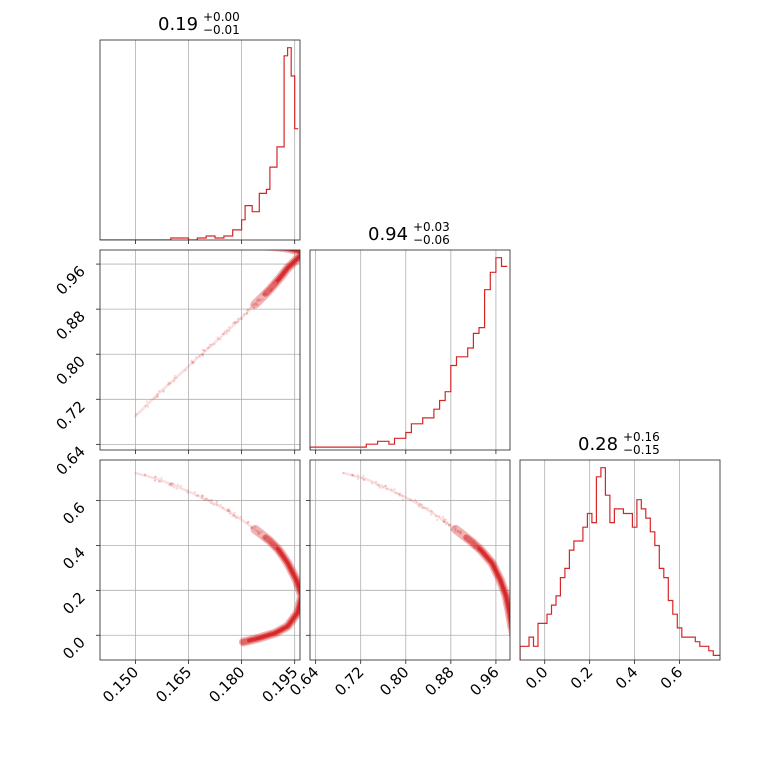 The height and width of the screenshot is (760, 760). What do you see at coordinates (221, 30) in the screenshot?
I see `title-minus: −0.01` at bounding box center [221, 30].